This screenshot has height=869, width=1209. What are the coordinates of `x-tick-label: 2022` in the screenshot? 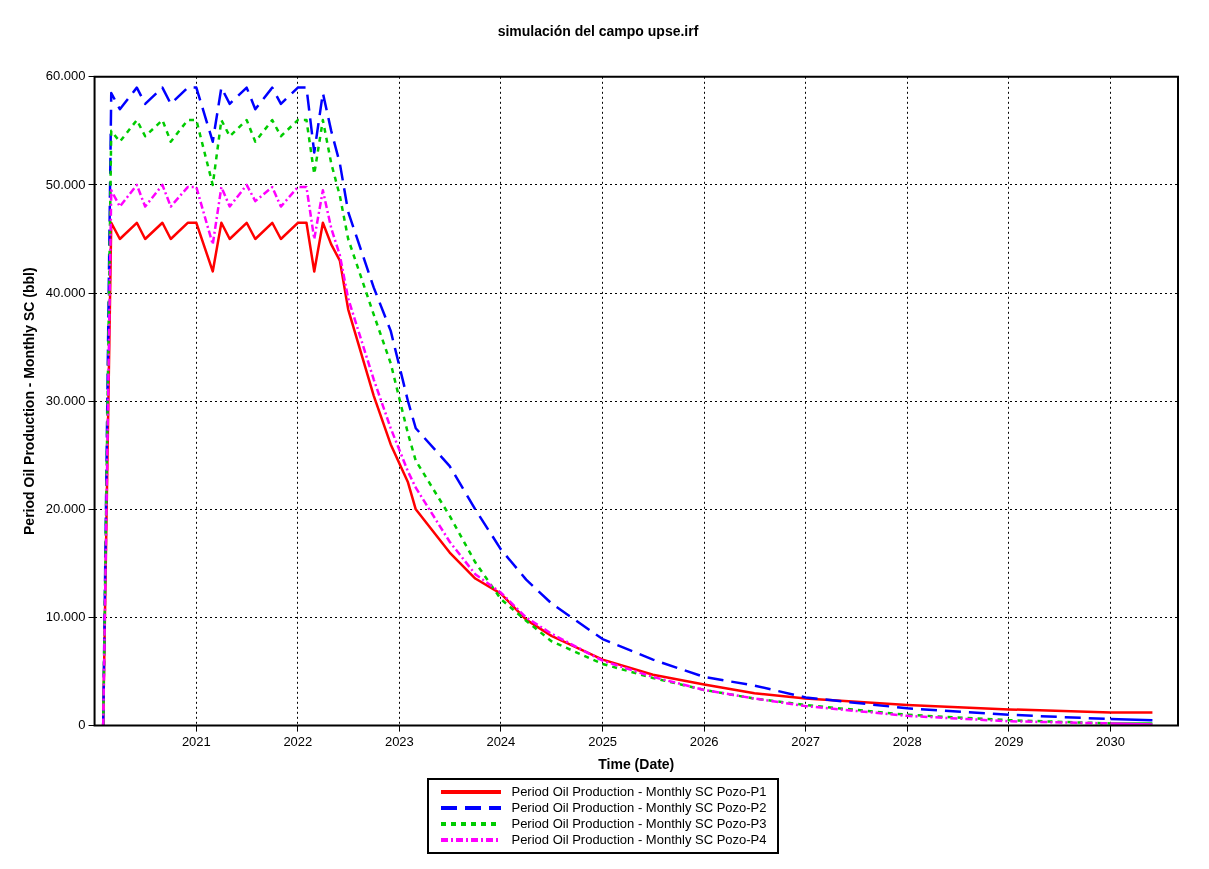 It's located at (298, 741).